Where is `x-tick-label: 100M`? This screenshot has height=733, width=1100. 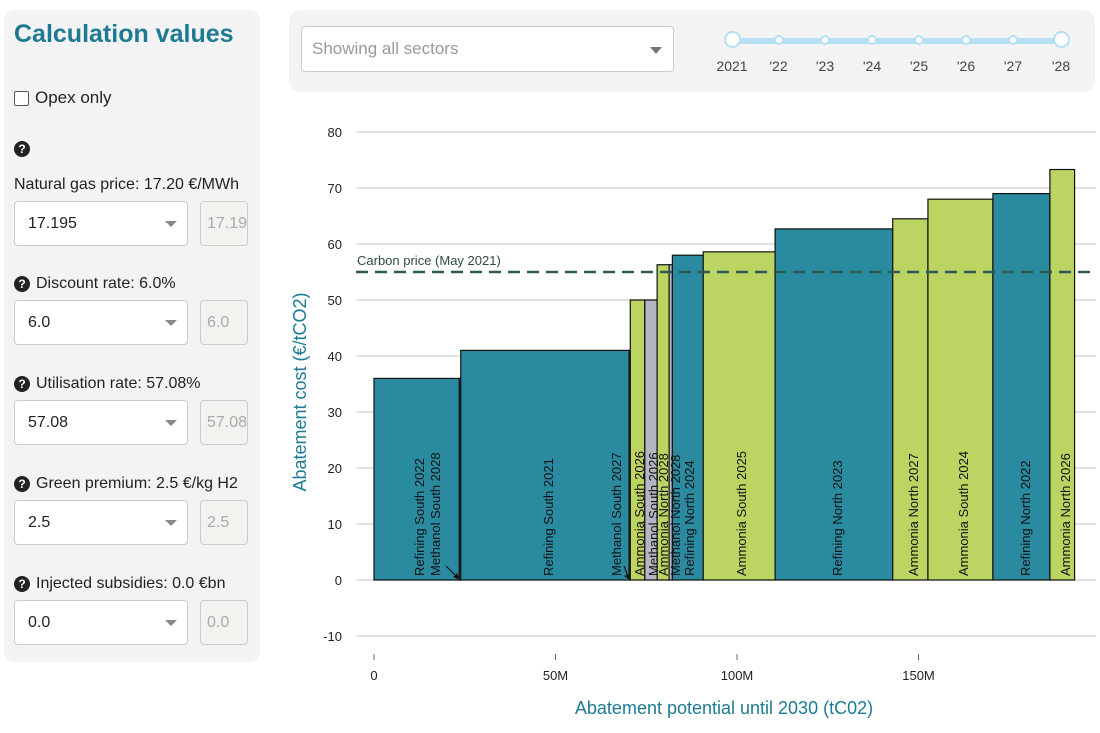
x-tick-label: 100M is located at coordinates (737, 675).